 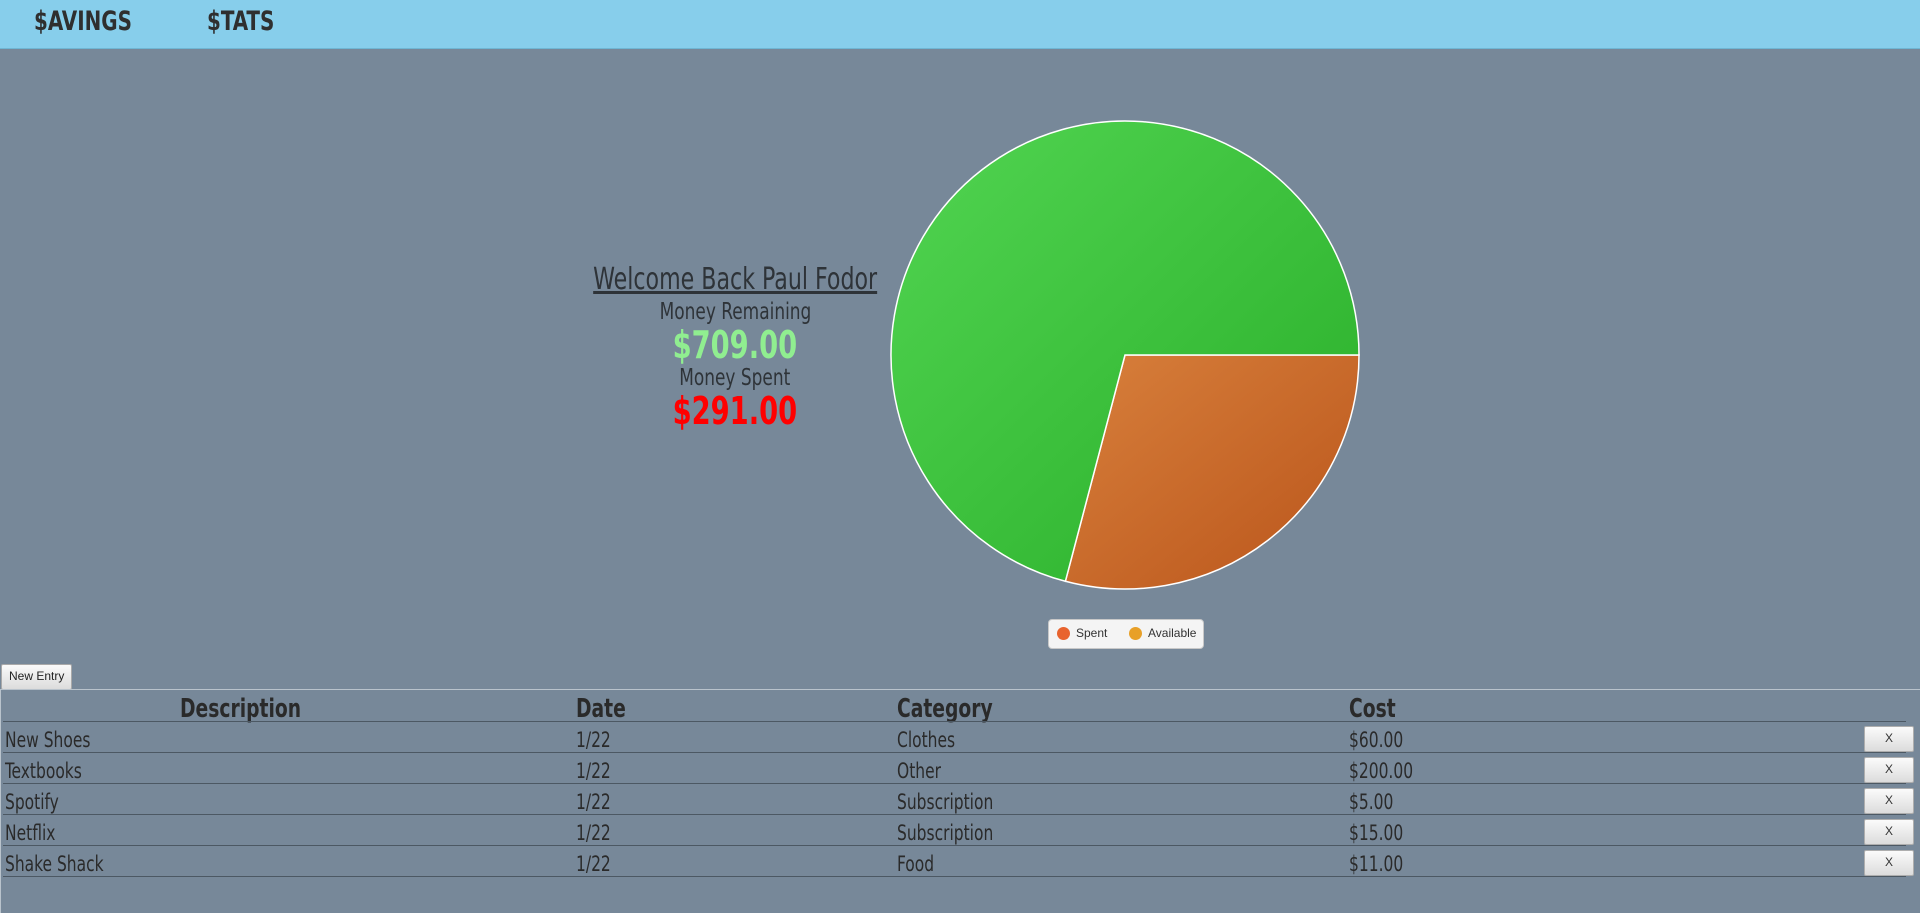 I want to click on welcome-title: Welcome Back Paul Fodor, so click(x=735, y=279).